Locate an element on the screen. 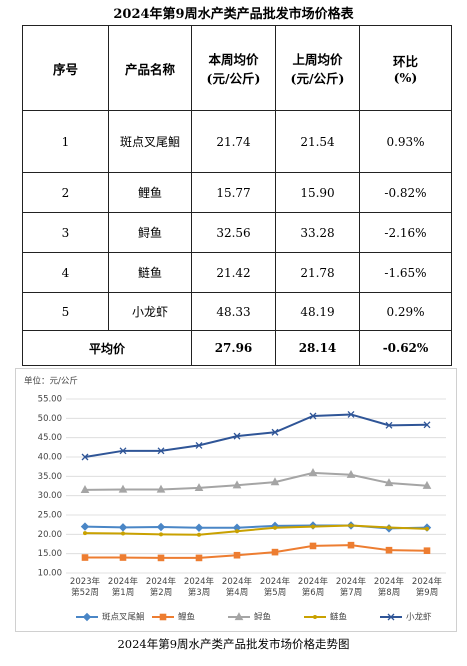 The height and width of the screenshot is (666, 467). table-cell: 48.19 is located at coordinates (317, 311).